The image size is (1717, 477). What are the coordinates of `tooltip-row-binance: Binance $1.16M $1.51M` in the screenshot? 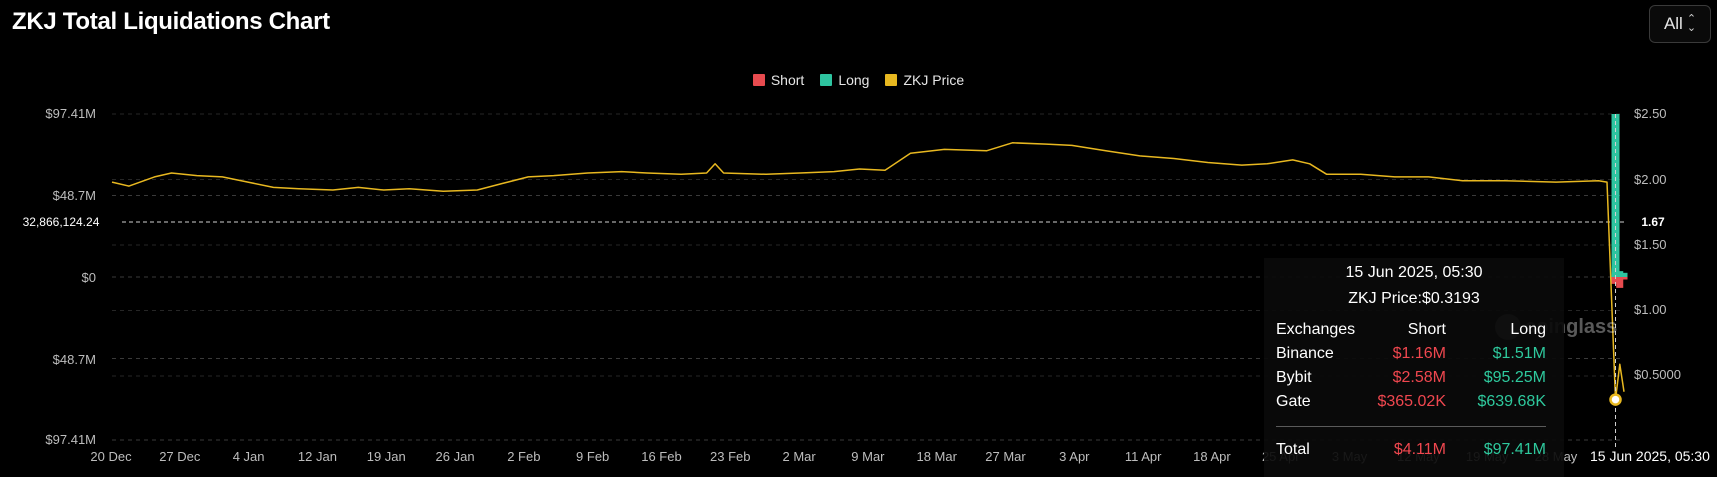 It's located at (1411, 356).